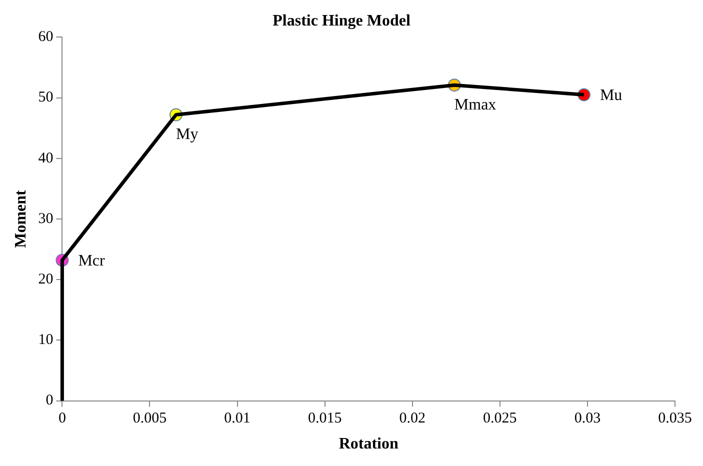  Describe the element at coordinates (341, 21) in the screenshot. I see `chart-title: Plastic Hinge Model` at that location.